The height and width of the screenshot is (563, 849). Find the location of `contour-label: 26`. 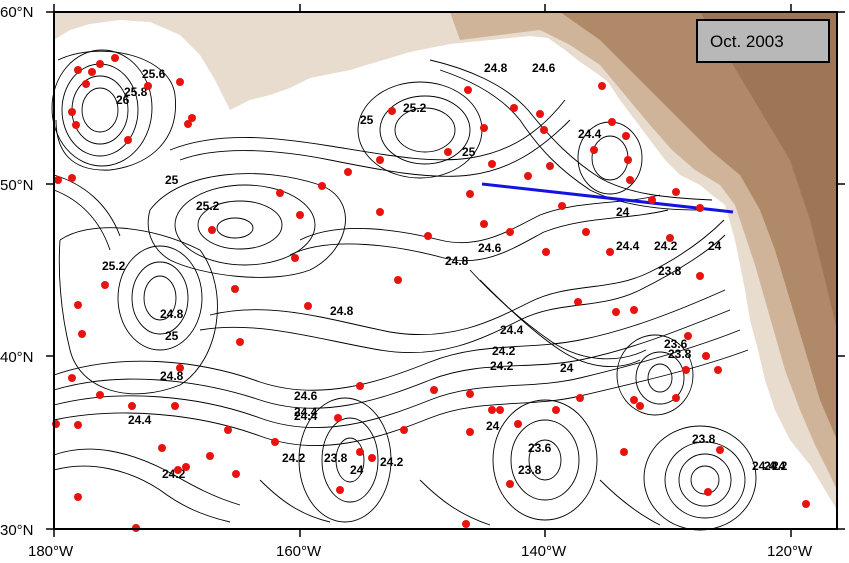

contour-label: 26 is located at coordinates (123, 100).